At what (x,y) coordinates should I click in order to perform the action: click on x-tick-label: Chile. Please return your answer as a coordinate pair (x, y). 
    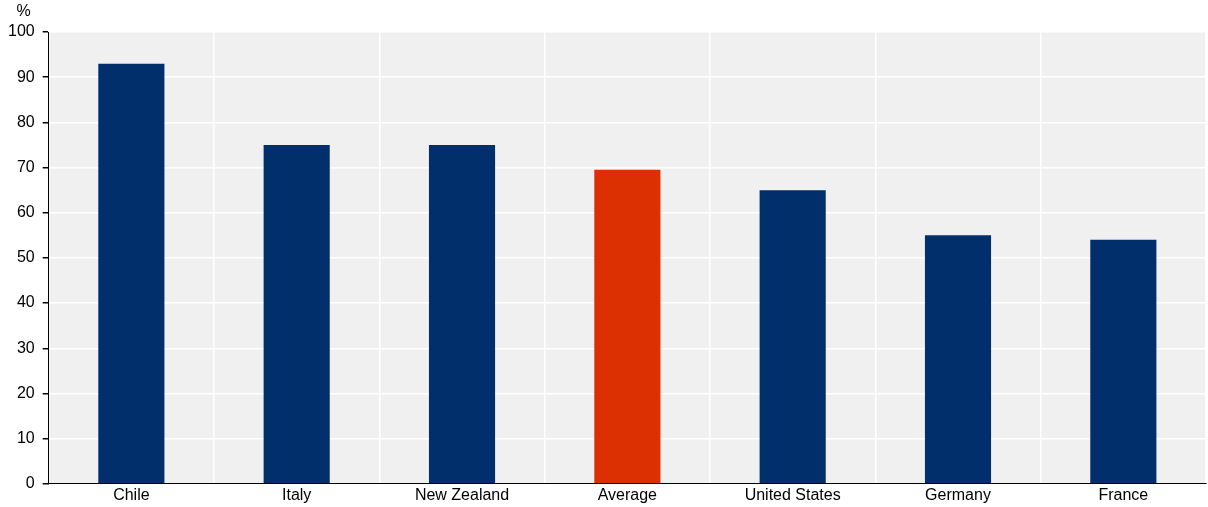
    Looking at the image, I should click on (131, 494).